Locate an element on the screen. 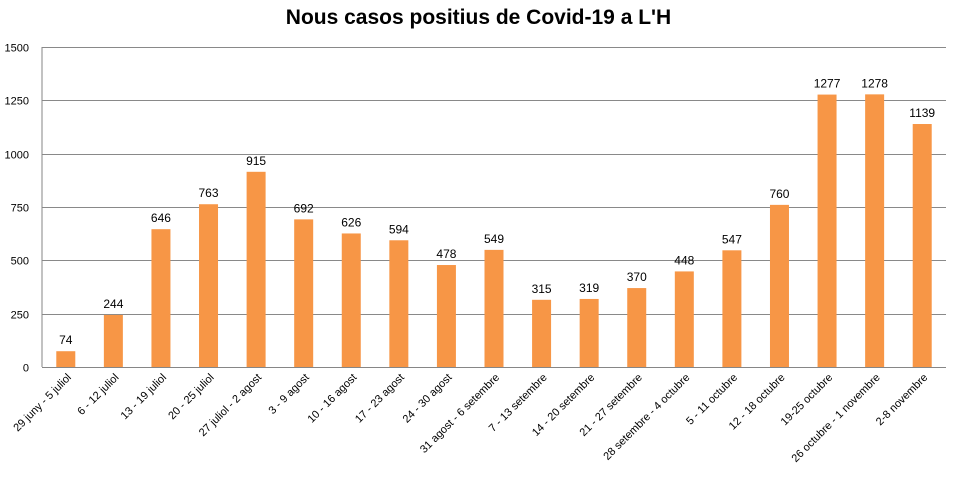  data-label: 315 is located at coordinates (542, 289).